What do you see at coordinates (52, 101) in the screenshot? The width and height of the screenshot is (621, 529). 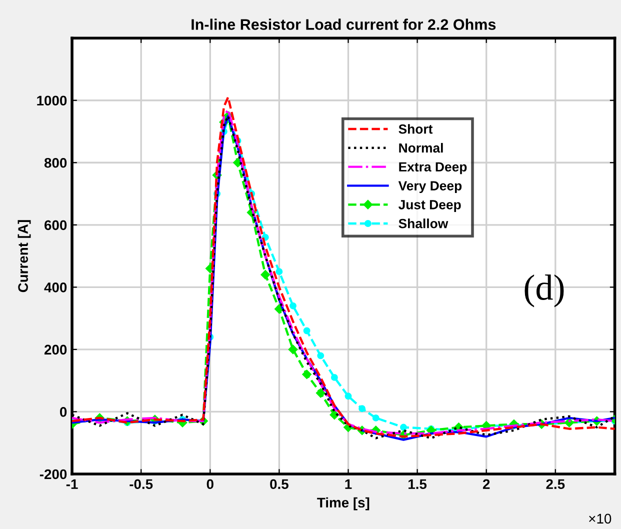 I see `y-tick-label: 1000` at bounding box center [52, 101].